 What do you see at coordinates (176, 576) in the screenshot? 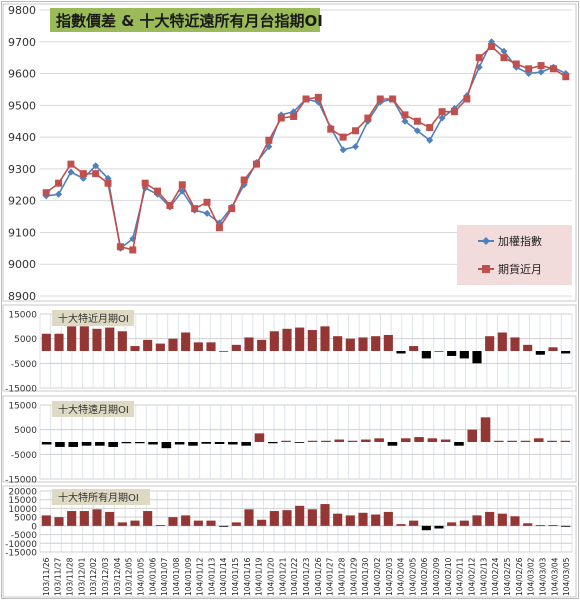
I see `x-tick-label: 104/01/08` at bounding box center [176, 576].